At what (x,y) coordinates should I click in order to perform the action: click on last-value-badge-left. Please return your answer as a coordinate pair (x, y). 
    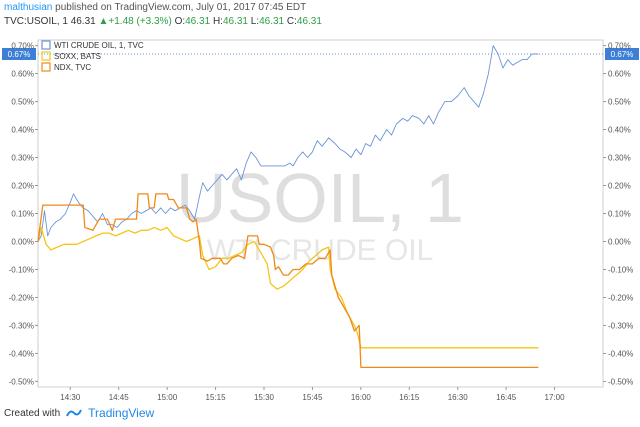
    Looking at the image, I should click on (19, 53).